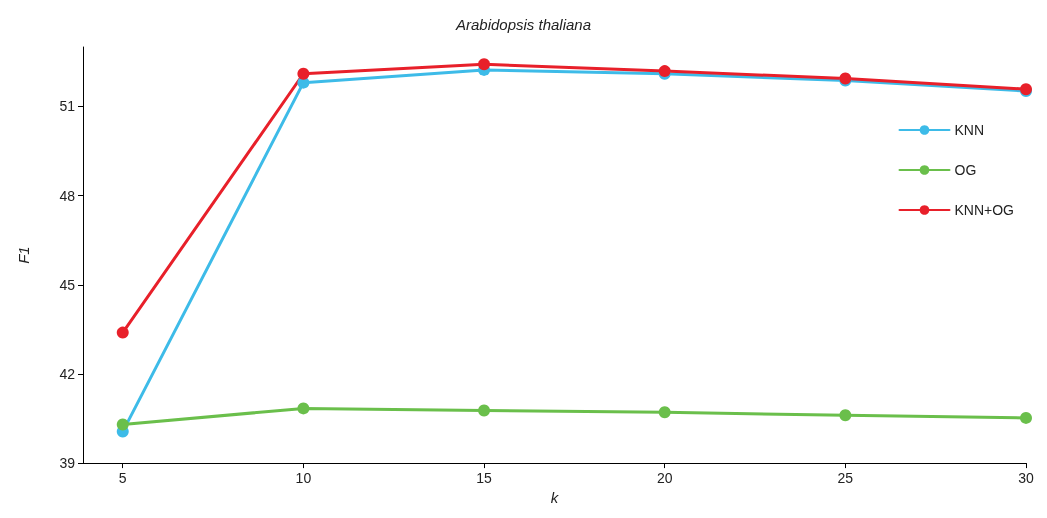 The height and width of the screenshot is (518, 1047). I want to click on y-tick-label: 45, so click(67, 284).